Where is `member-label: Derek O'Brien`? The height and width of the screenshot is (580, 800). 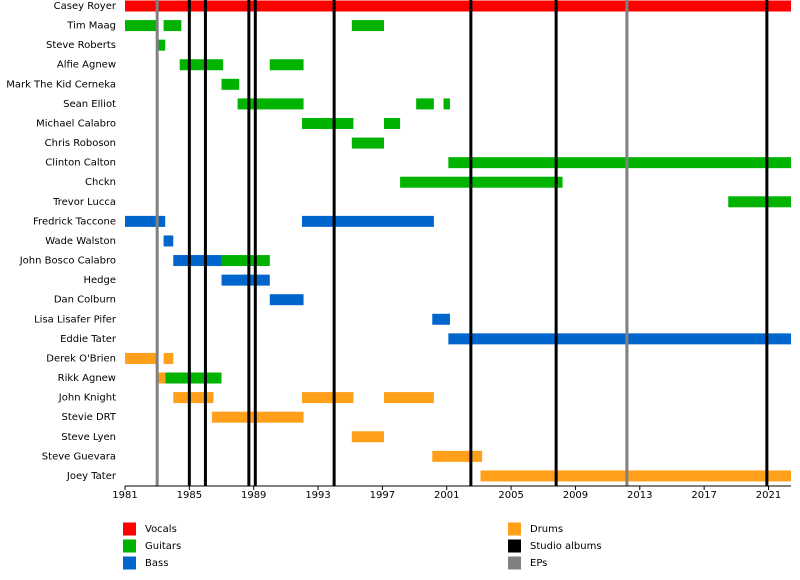
member-label: Derek O'Brien is located at coordinates (81, 358).